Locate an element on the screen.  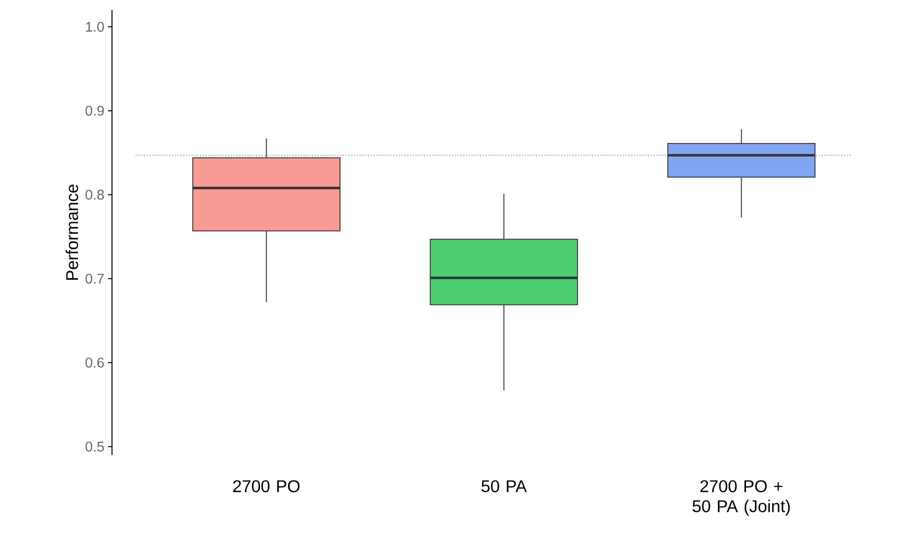
x-tick-label: 2700 PO + 50 PA (Joint) is located at coordinates (741, 498).